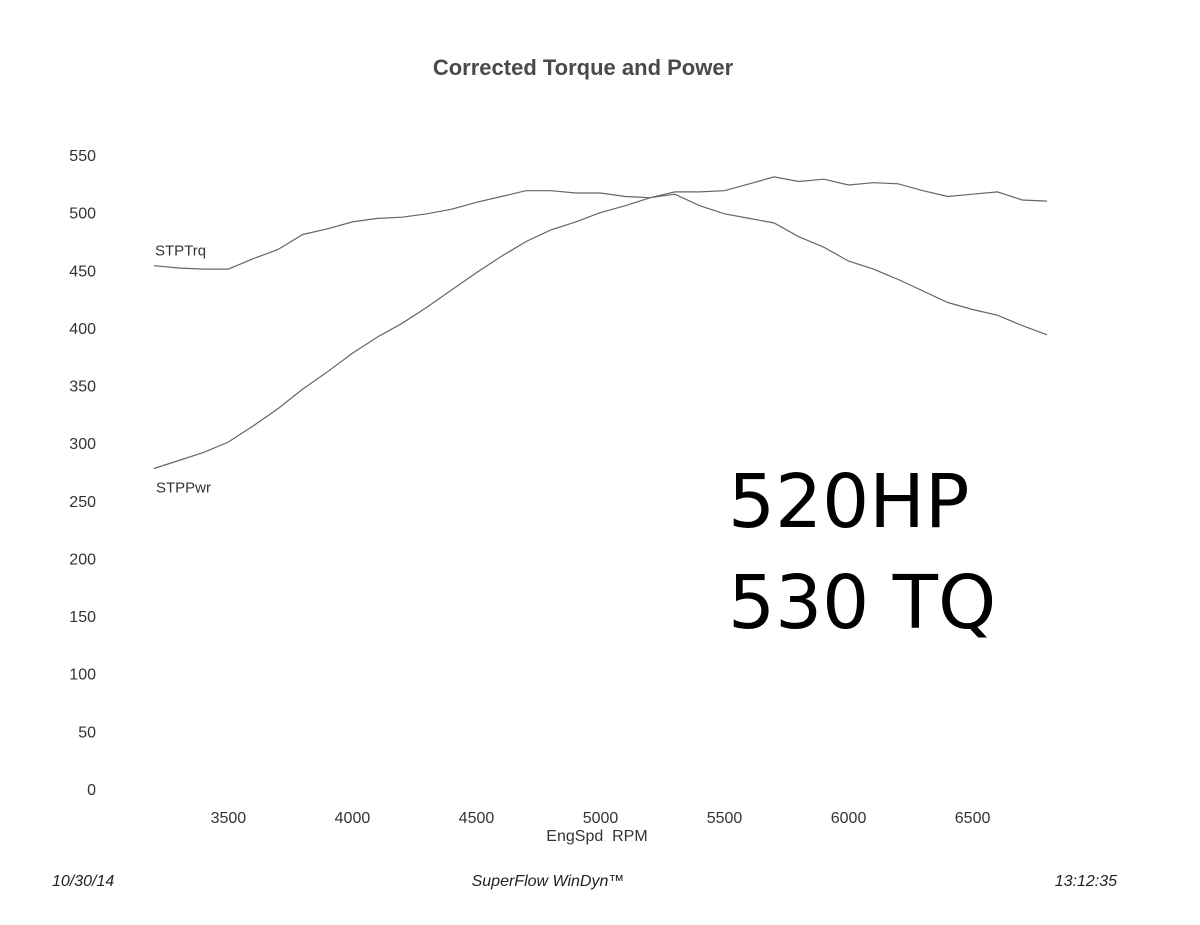 Image resolution: width=1200 pixels, height=925 pixels. I want to click on footer-date: 10/30/14, so click(83, 881).